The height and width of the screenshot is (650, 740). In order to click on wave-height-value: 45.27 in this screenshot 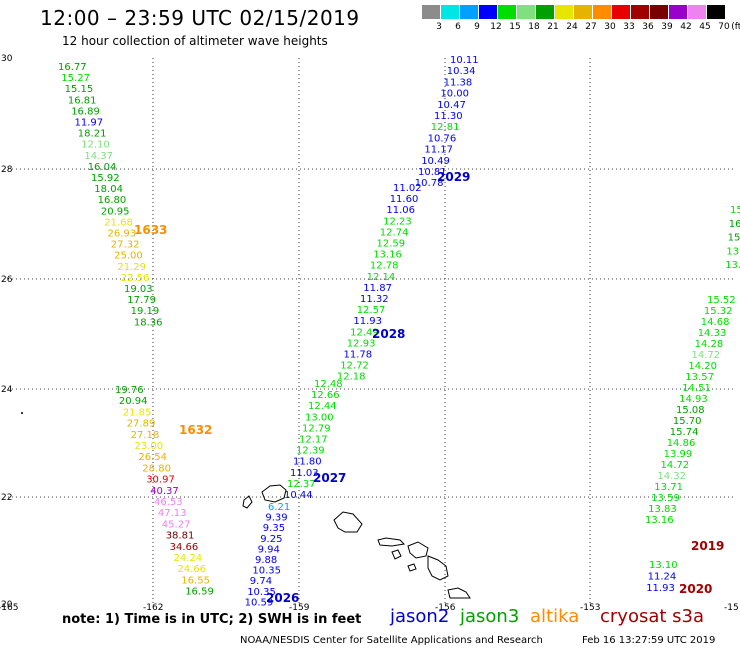, I will do `click(176, 524)`.